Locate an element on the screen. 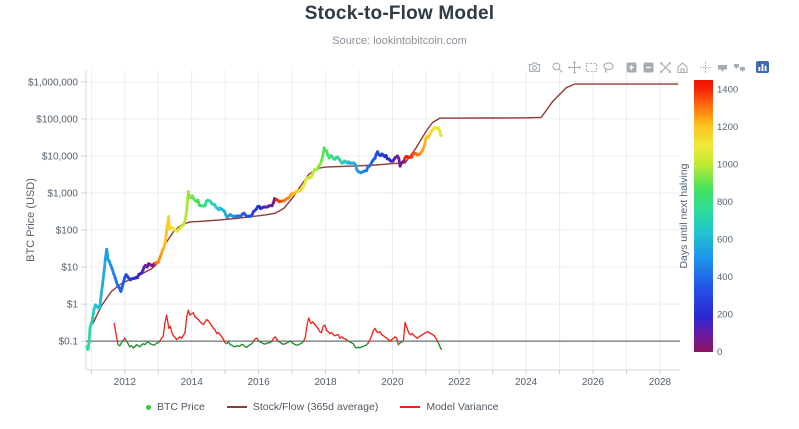 The image size is (799, 429). svg-text: 2022 is located at coordinates (459, 382).